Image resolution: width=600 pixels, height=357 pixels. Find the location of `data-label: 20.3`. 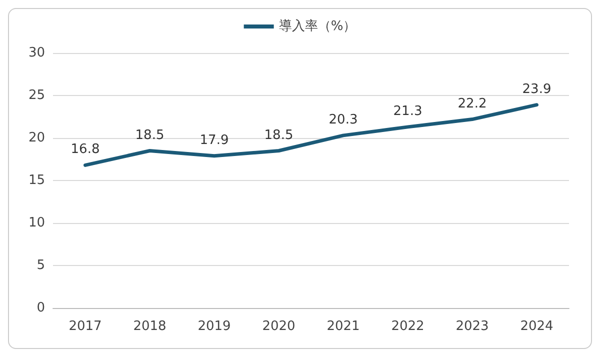

data-label: 20.3 is located at coordinates (343, 120).